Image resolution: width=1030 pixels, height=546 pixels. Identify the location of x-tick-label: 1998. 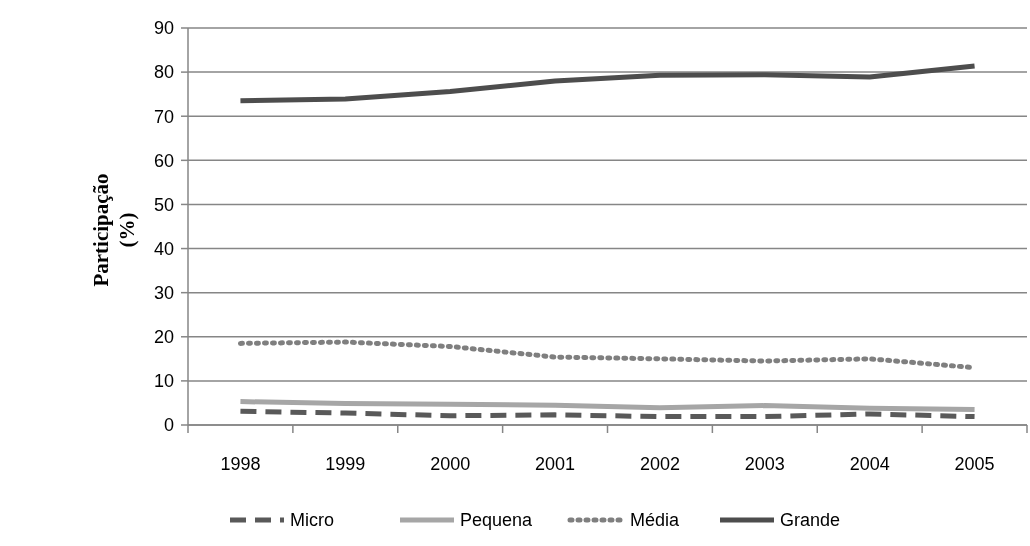
(240, 464).